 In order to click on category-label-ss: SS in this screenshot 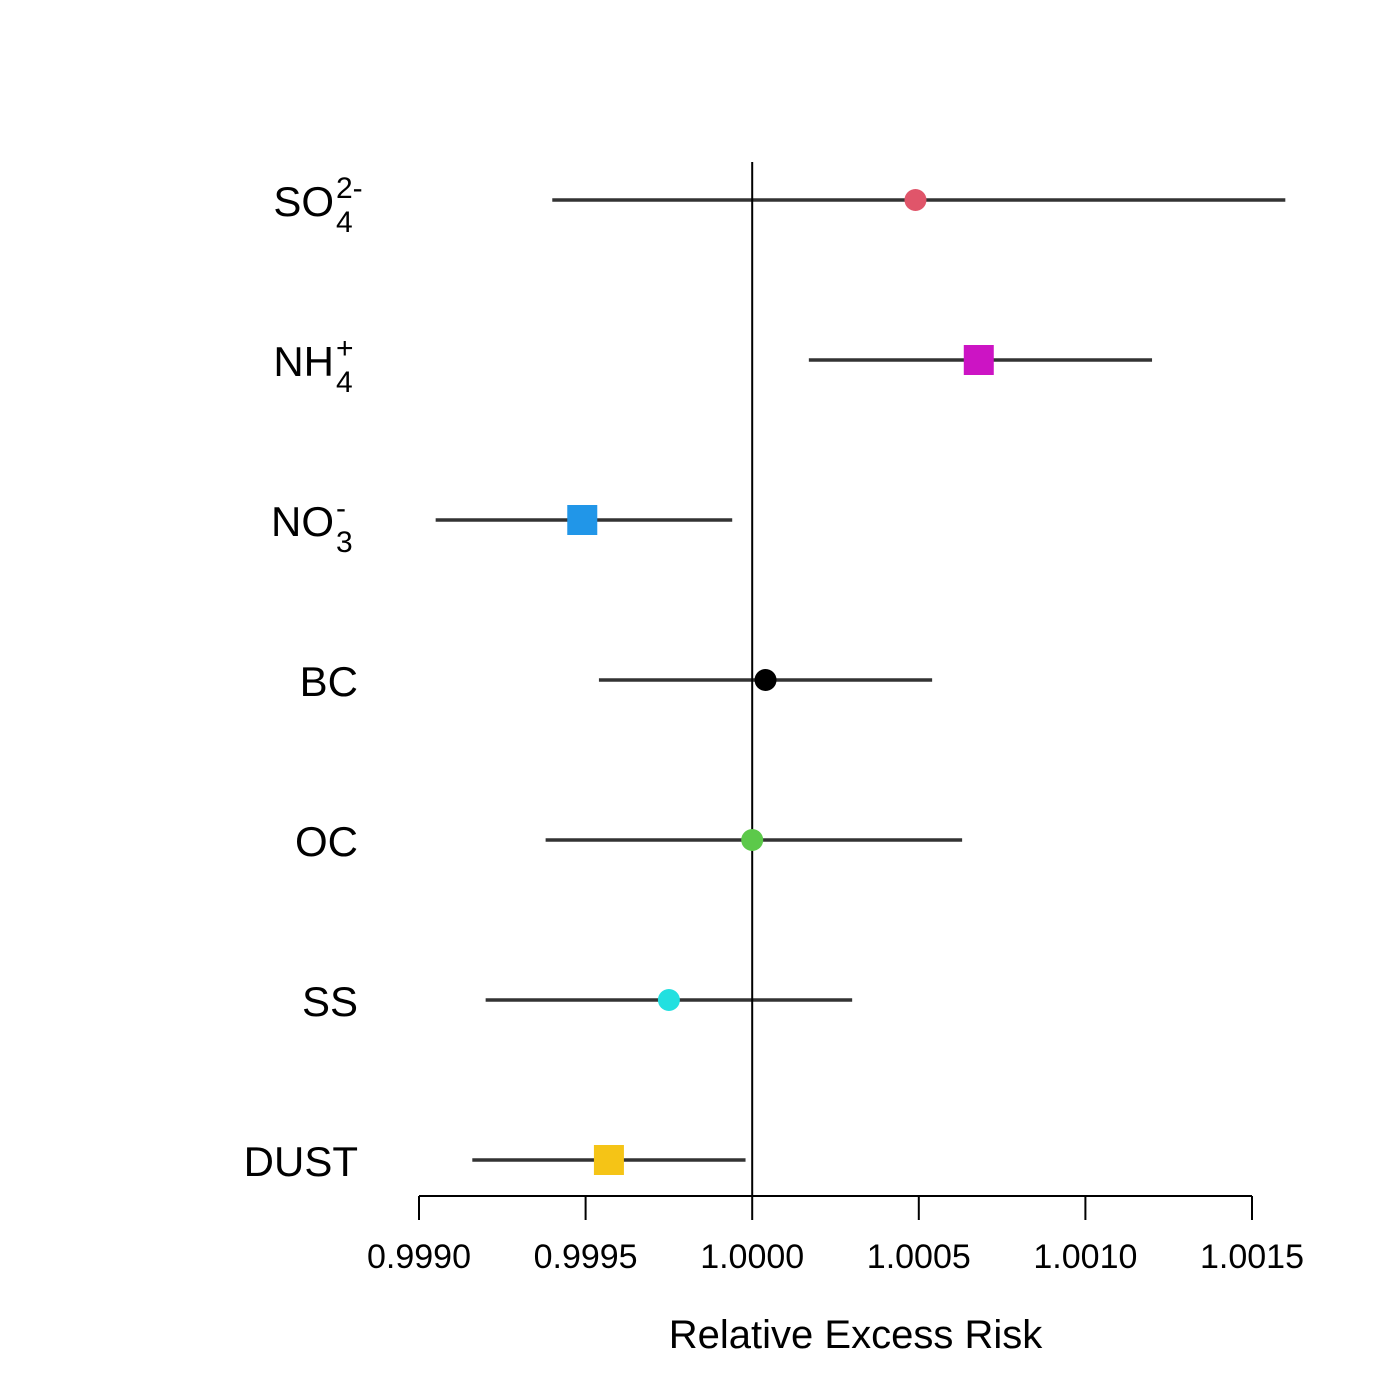, I will do `click(330, 1001)`.